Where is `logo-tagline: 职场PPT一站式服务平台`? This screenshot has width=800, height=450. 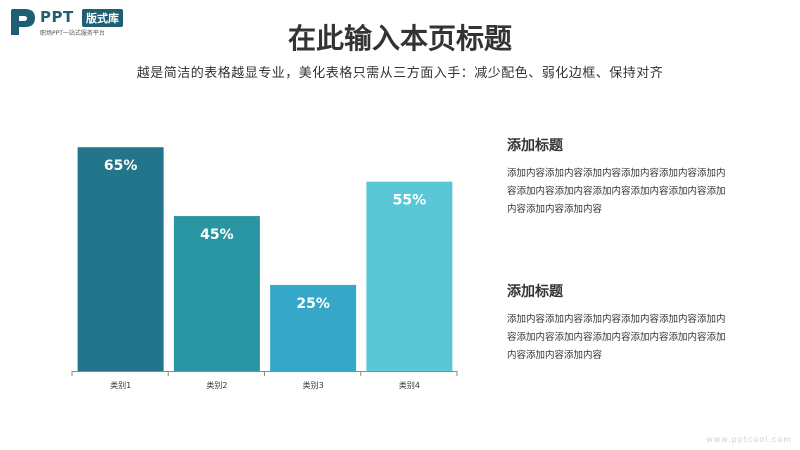
logo-tagline: 职场PPT一站式服务平台 is located at coordinates (72, 33).